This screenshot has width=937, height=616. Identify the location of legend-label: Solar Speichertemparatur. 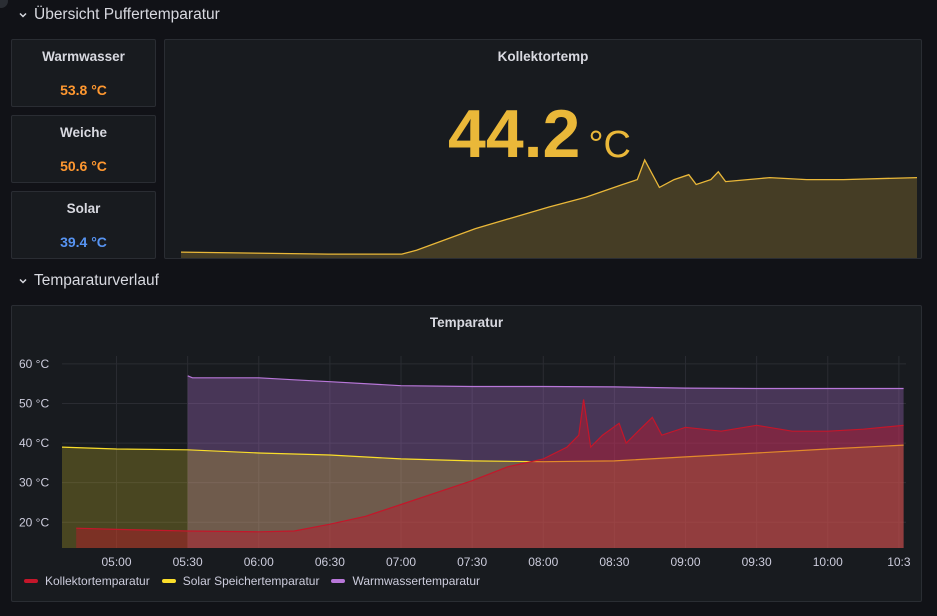
(251, 581).